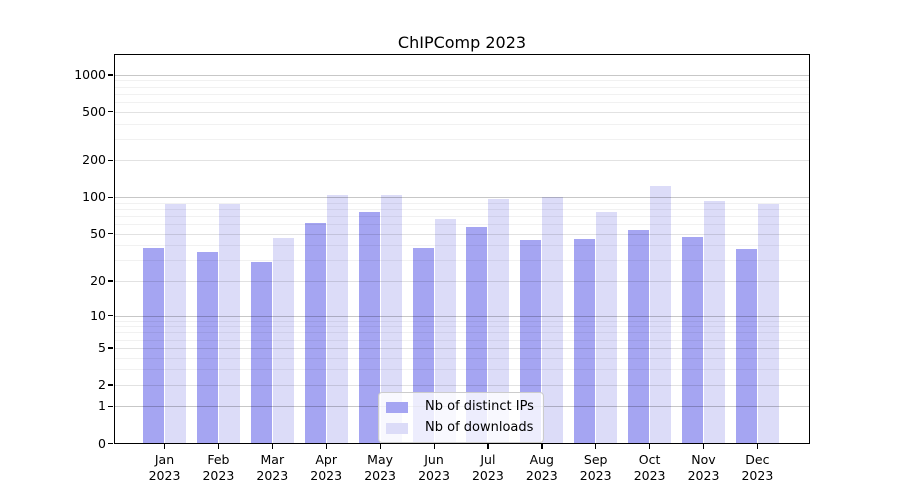  What do you see at coordinates (585, 341) in the screenshot?
I see `bar-ips-sep` at bounding box center [585, 341].